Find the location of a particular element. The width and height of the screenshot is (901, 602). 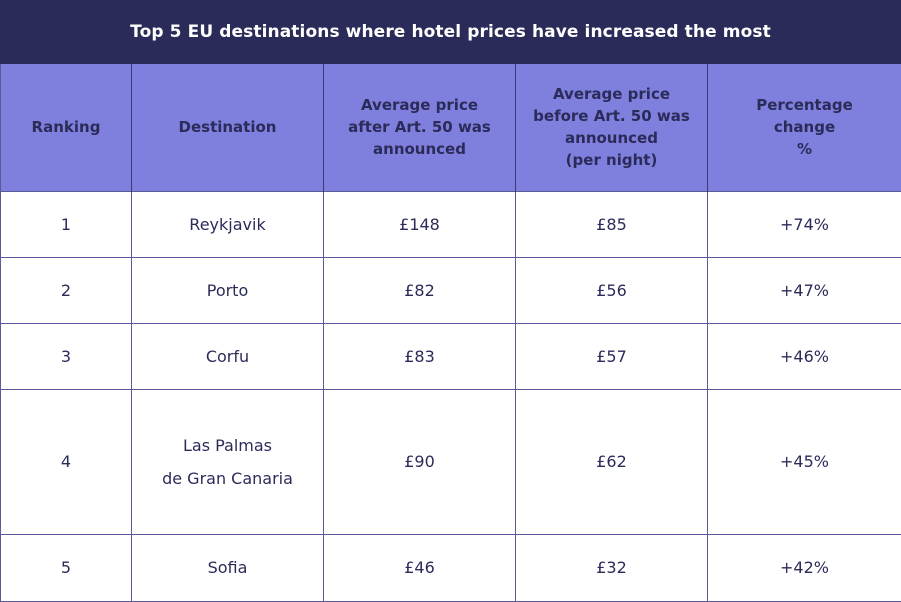

cell-percentage-change: +46% is located at coordinates (804, 356).